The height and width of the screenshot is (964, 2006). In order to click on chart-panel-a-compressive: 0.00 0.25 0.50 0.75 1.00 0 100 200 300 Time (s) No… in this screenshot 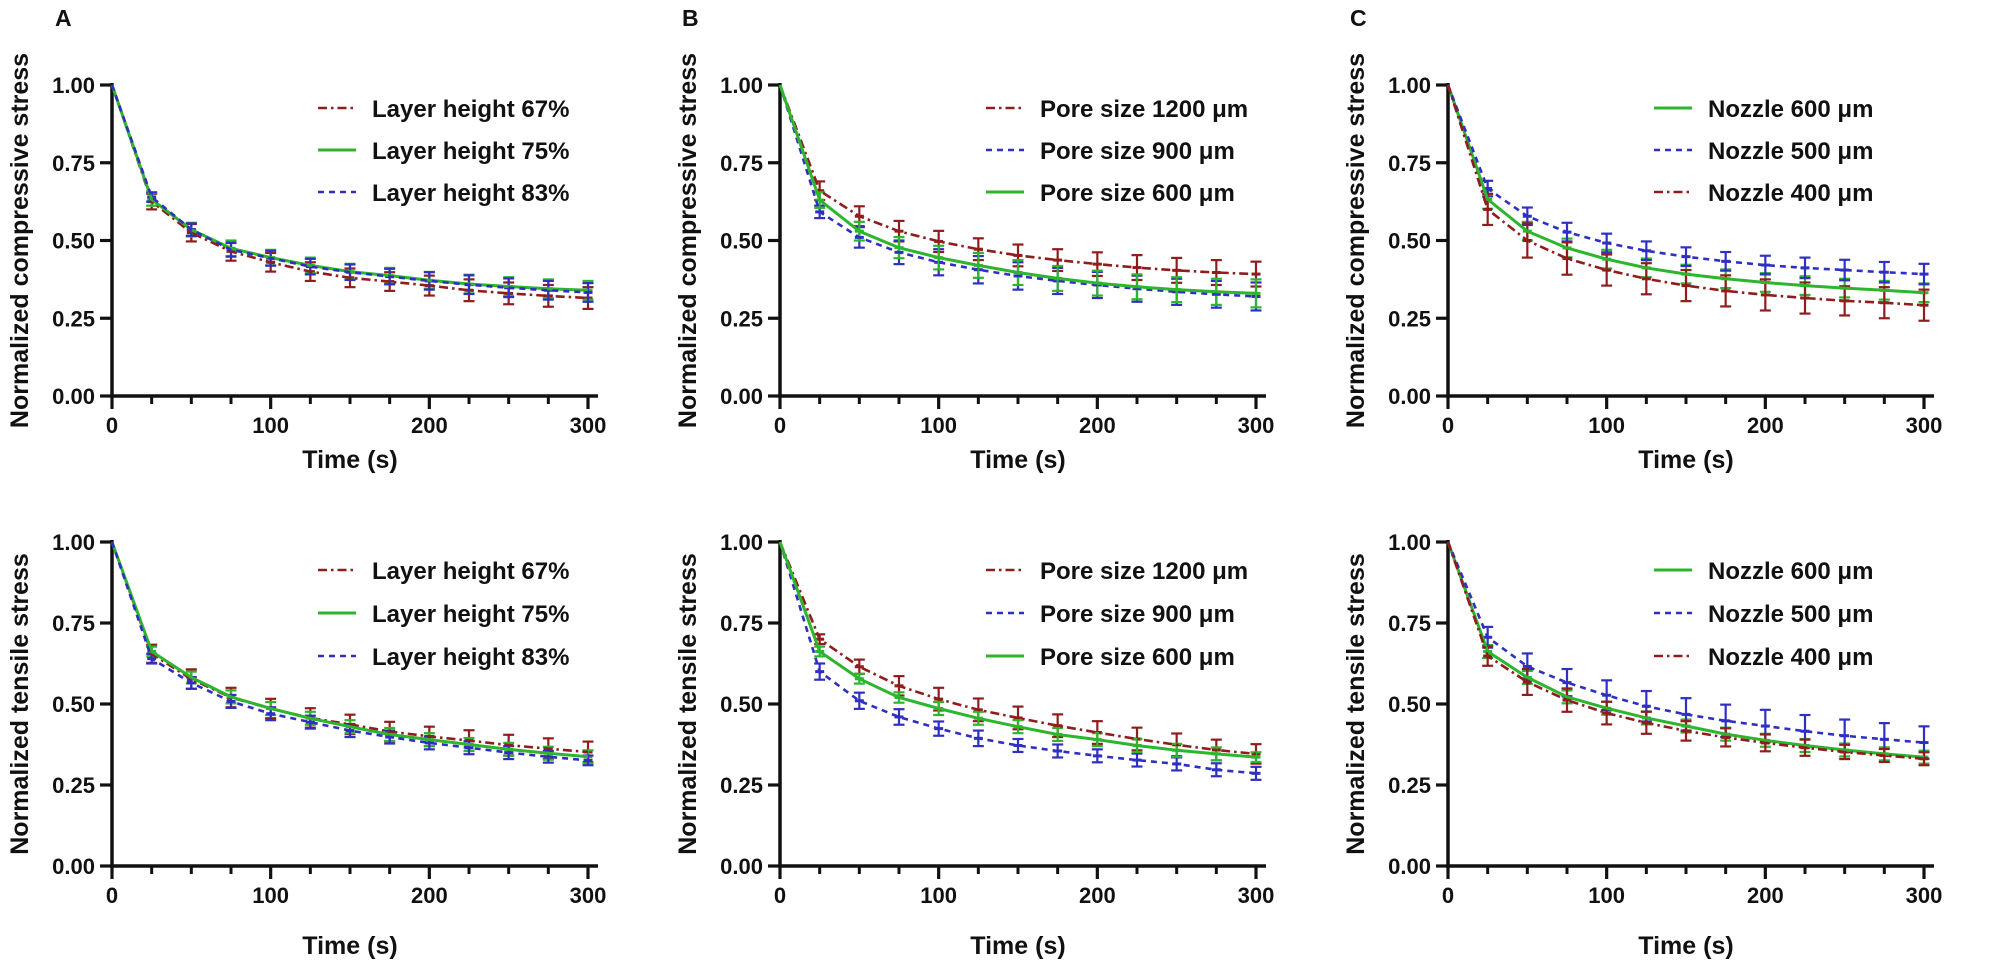, I will do `click(306, 239)`.